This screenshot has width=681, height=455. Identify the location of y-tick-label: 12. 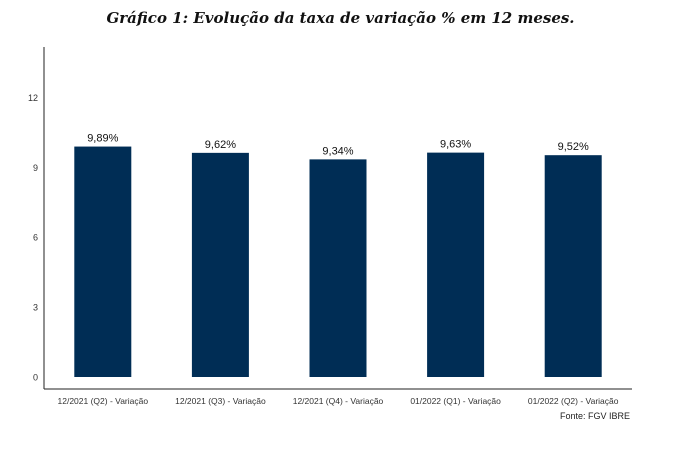
(33, 98).